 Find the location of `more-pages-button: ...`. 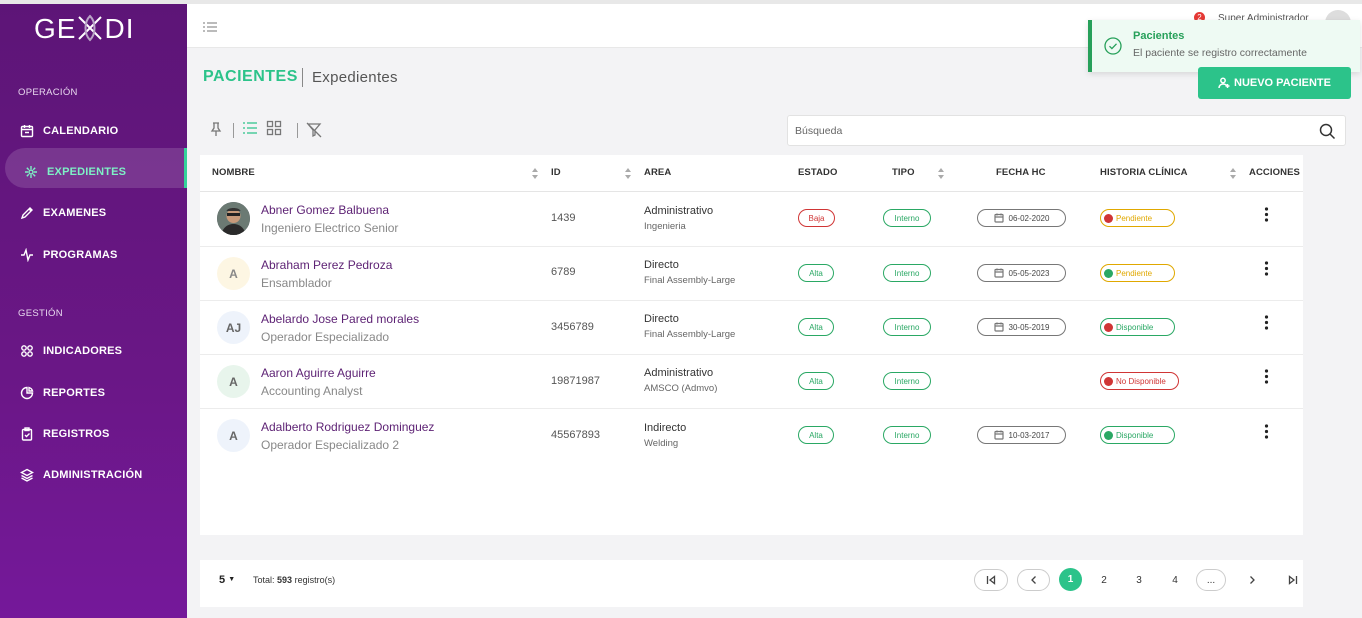

more-pages-button: ... is located at coordinates (1211, 580).